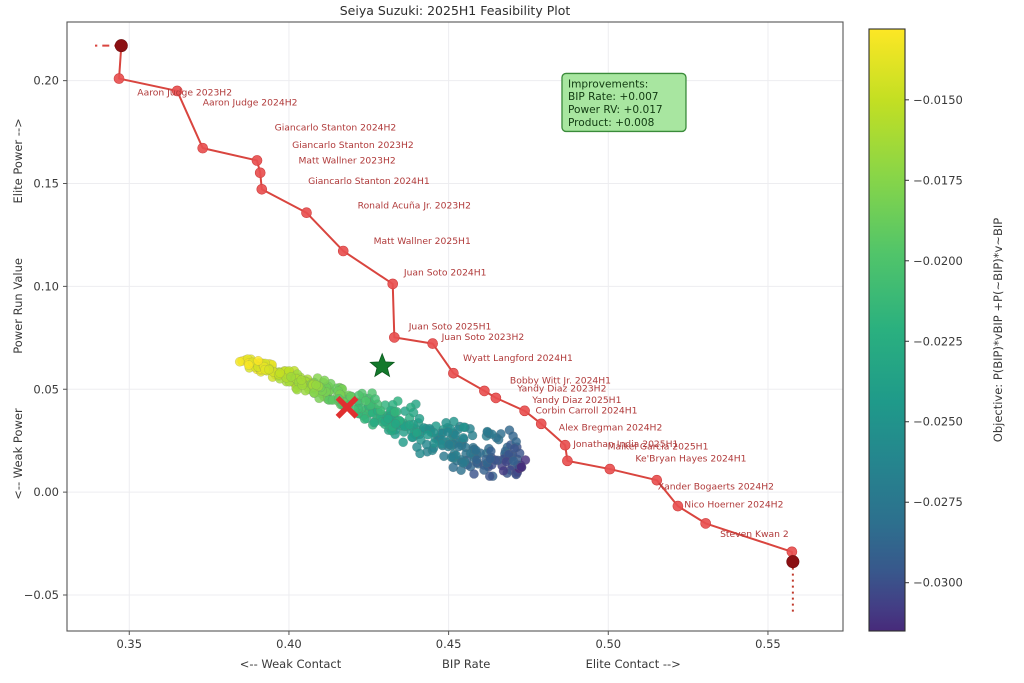 Image resolution: width=1024 pixels, height=683 pixels. Describe the element at coordinates (250, 102) in the screenshot. I see `frontier-point-label: Aaron Judge 2024H2` at that location.